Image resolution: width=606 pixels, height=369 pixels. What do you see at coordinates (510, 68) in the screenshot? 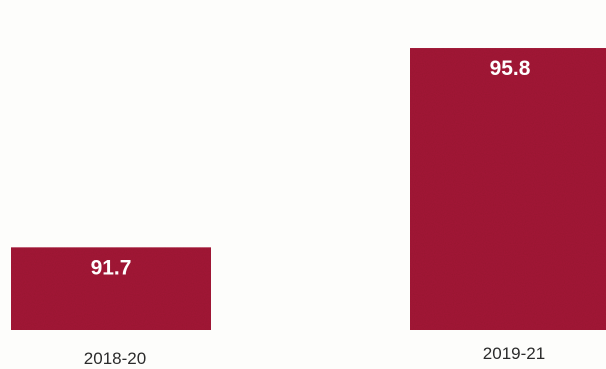
I see `data-label-2019-21: 95.8` at bounding box center [510, 68].